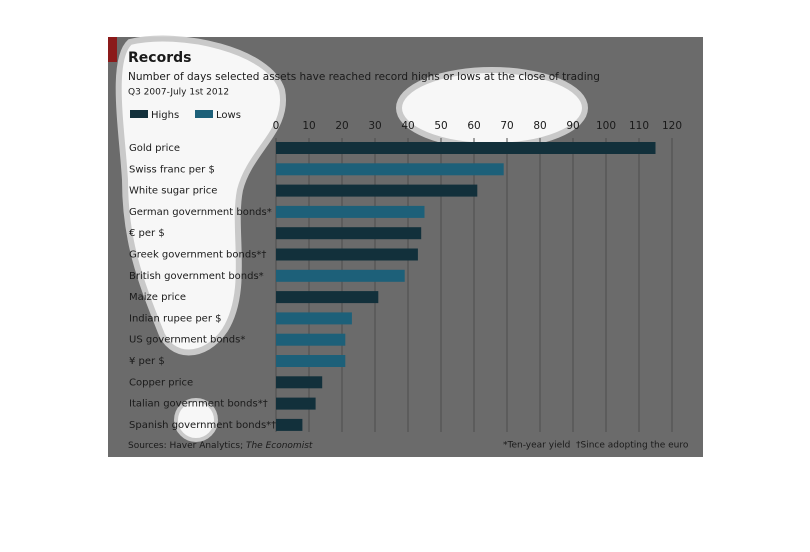 Image resolution: width=810 pixels, height=552 pixels. What do you see at coordinates (173, 191) in the screenshot?
I see `y-tick-label: White sugar price` at bounding box center [173, 191].